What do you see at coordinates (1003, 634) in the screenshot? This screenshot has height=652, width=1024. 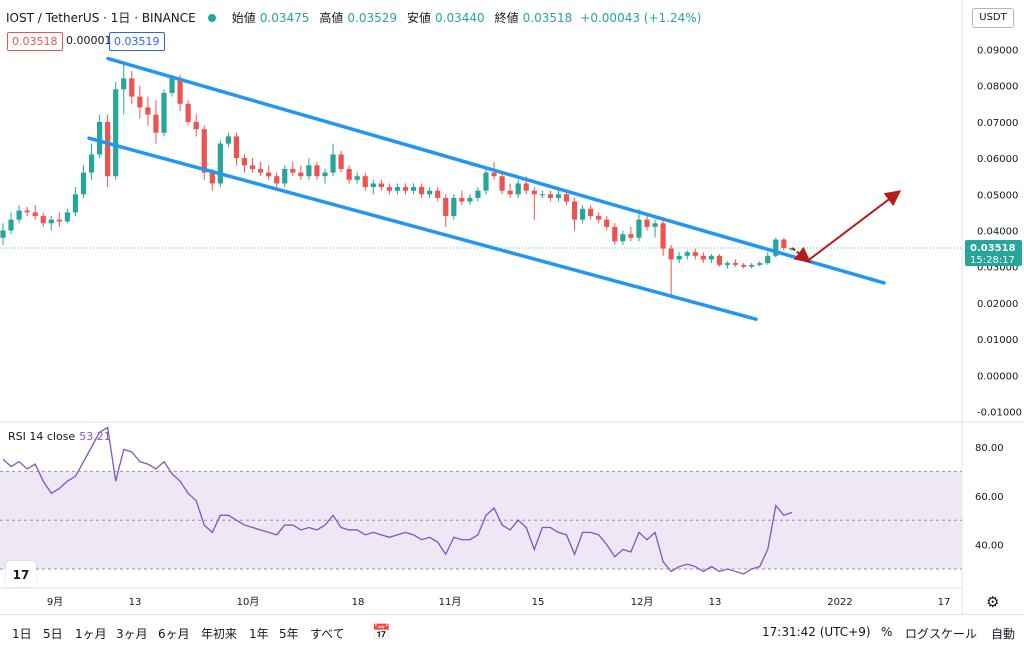 I see `auto-scale-button: 自動` at bounding box center [1003, 634].